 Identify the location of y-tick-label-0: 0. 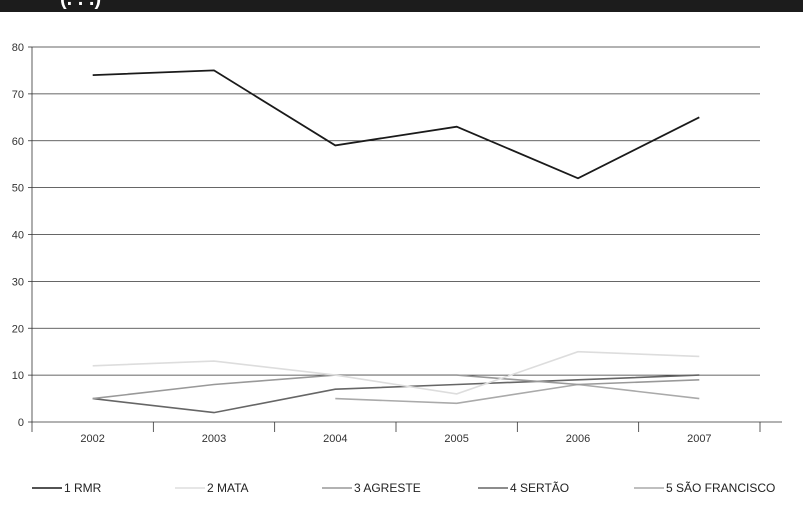
(21, 423).